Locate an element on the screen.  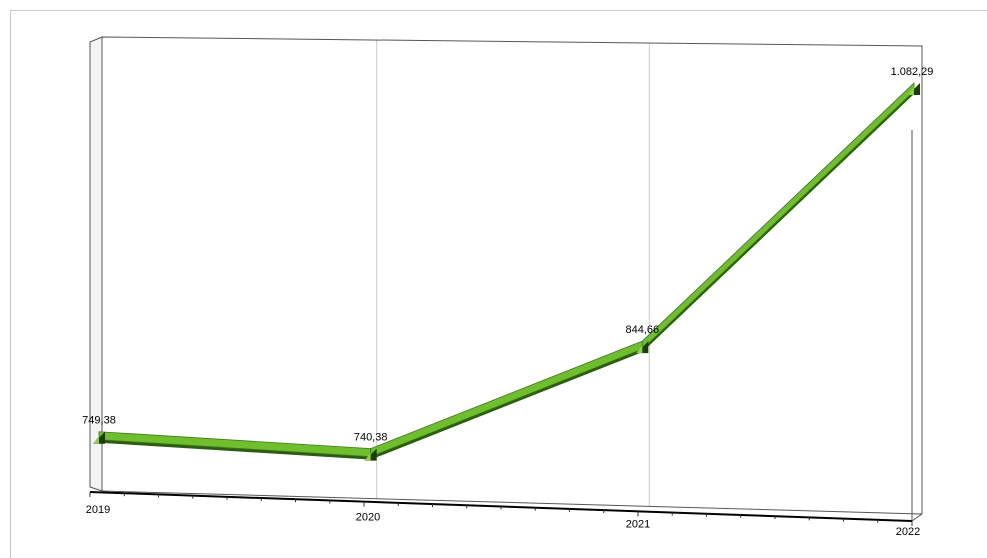
data-label-2020: 740,38 is located at coordinates (371, 438).